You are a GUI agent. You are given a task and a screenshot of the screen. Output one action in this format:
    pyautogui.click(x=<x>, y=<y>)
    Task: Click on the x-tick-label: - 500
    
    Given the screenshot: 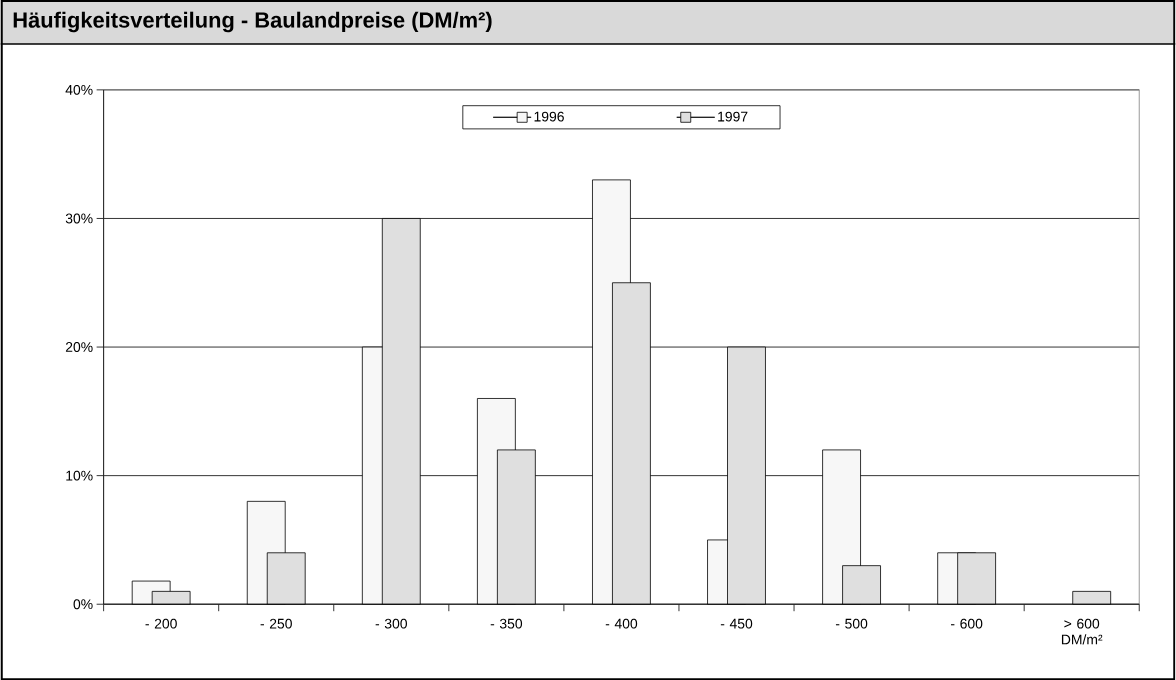 What is the action you would take?
    pyautogui.click(x=851, y=623)
    